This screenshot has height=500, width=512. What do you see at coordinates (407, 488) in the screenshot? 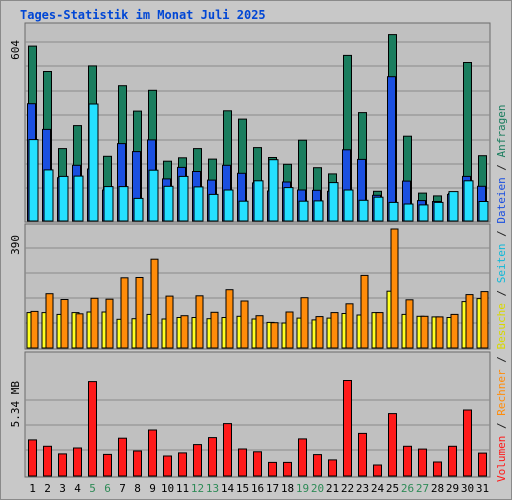
I see `x-tick-label: 26` at bounding box center [407, 488].